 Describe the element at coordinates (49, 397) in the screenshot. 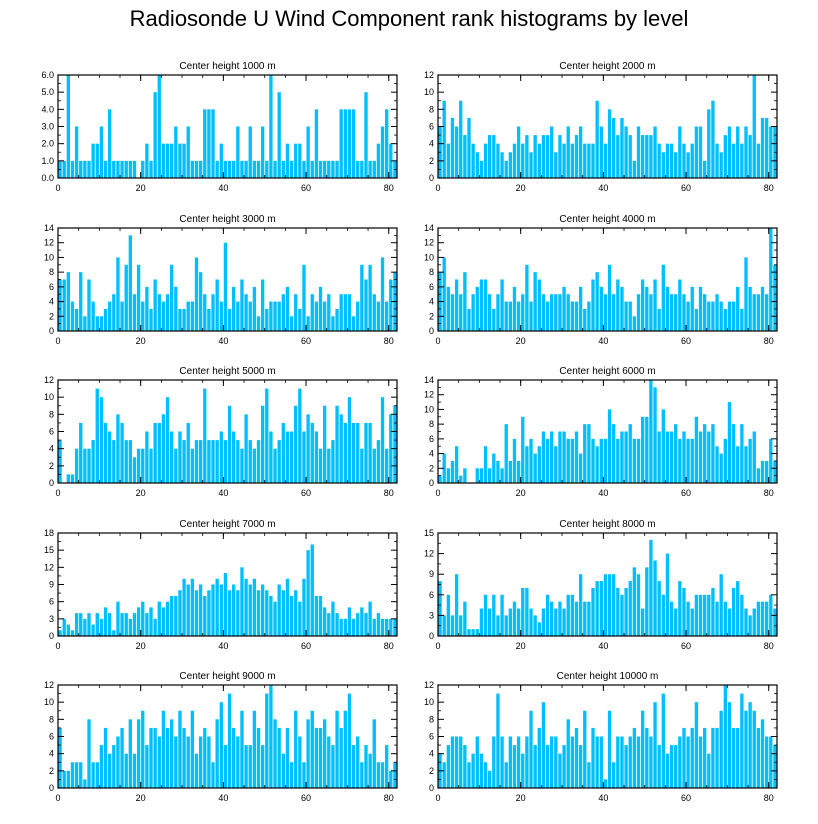

I see `y-tick-label: 10` at that location.